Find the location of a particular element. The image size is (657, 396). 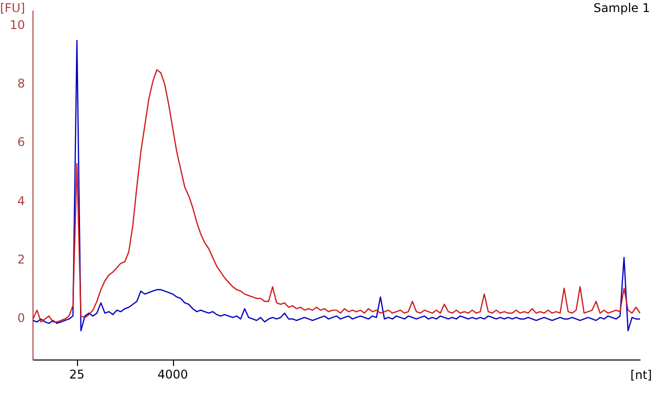

y-tick-label: 10 is located at coordinates (17, 25).